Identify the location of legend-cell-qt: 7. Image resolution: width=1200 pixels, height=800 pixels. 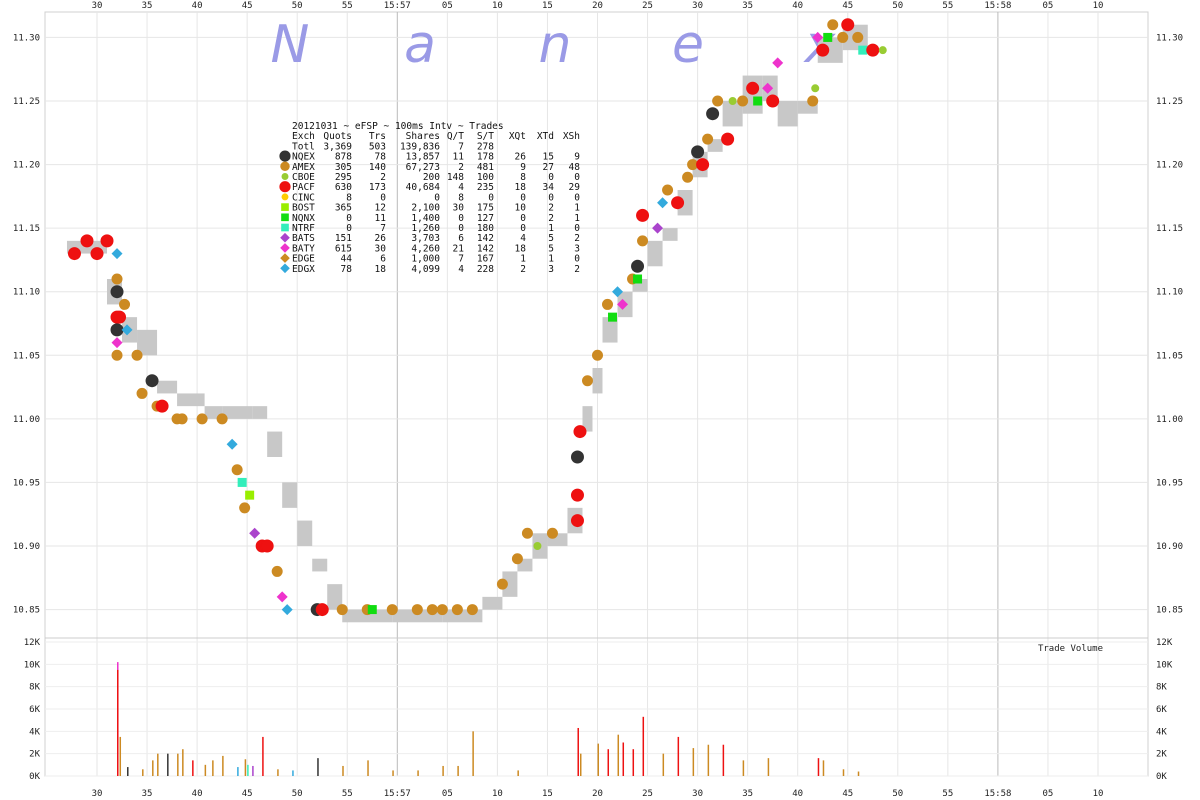
(461, 259).